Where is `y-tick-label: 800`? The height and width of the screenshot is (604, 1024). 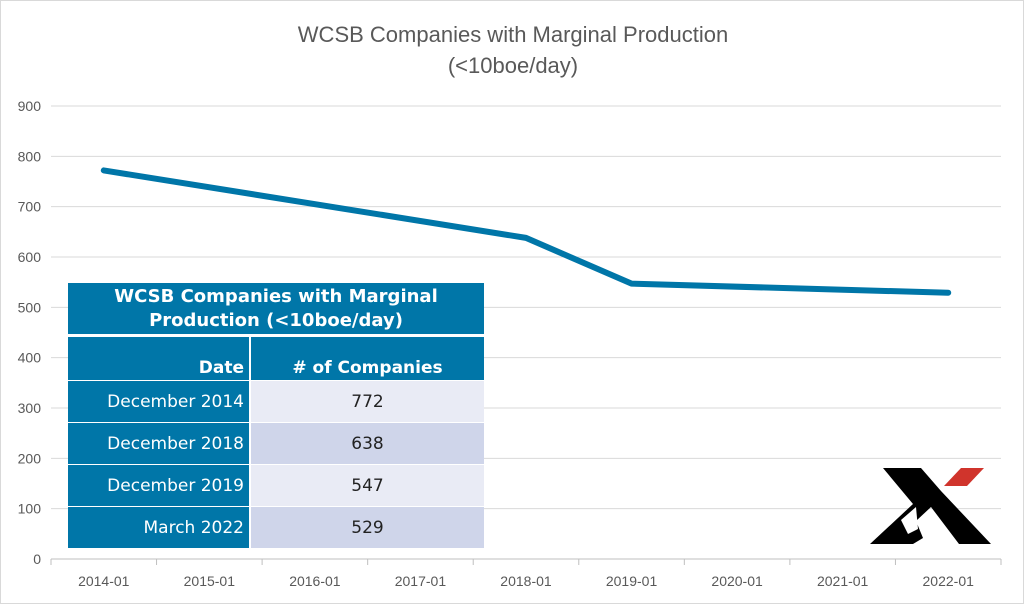
y-tick-label: 800 is located at coordinates (30, 156).